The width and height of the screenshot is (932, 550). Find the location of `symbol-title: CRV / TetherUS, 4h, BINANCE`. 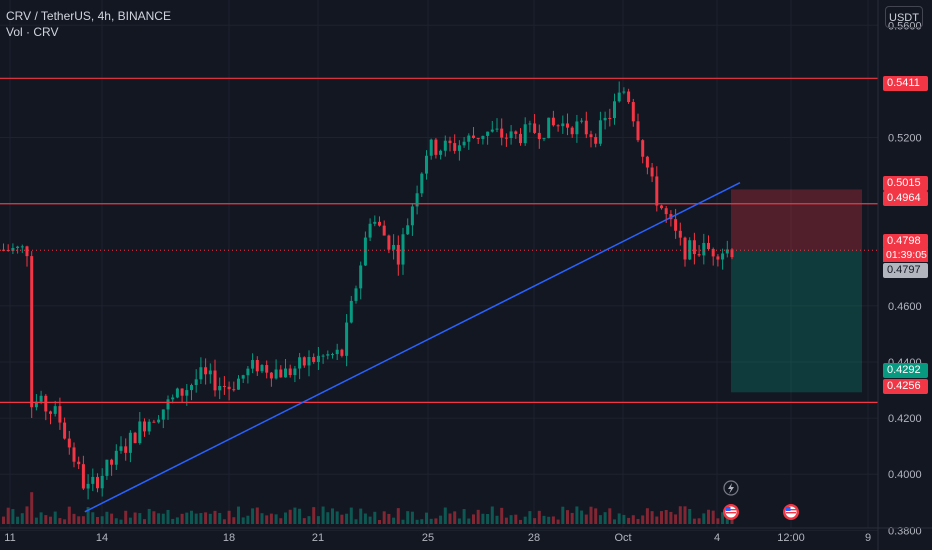

symbol-title: CRV / TetherUS, 4h, BINANCE is located at coordinates (88, 16).